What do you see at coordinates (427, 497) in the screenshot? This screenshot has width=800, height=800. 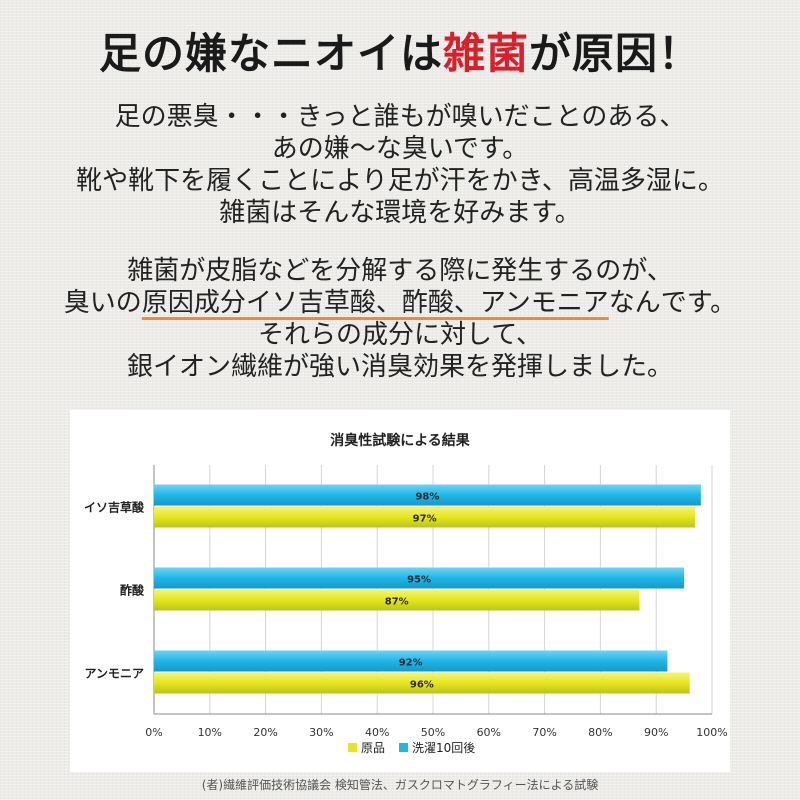 I see `data-label: 98%` at bounding box center [427, 497].